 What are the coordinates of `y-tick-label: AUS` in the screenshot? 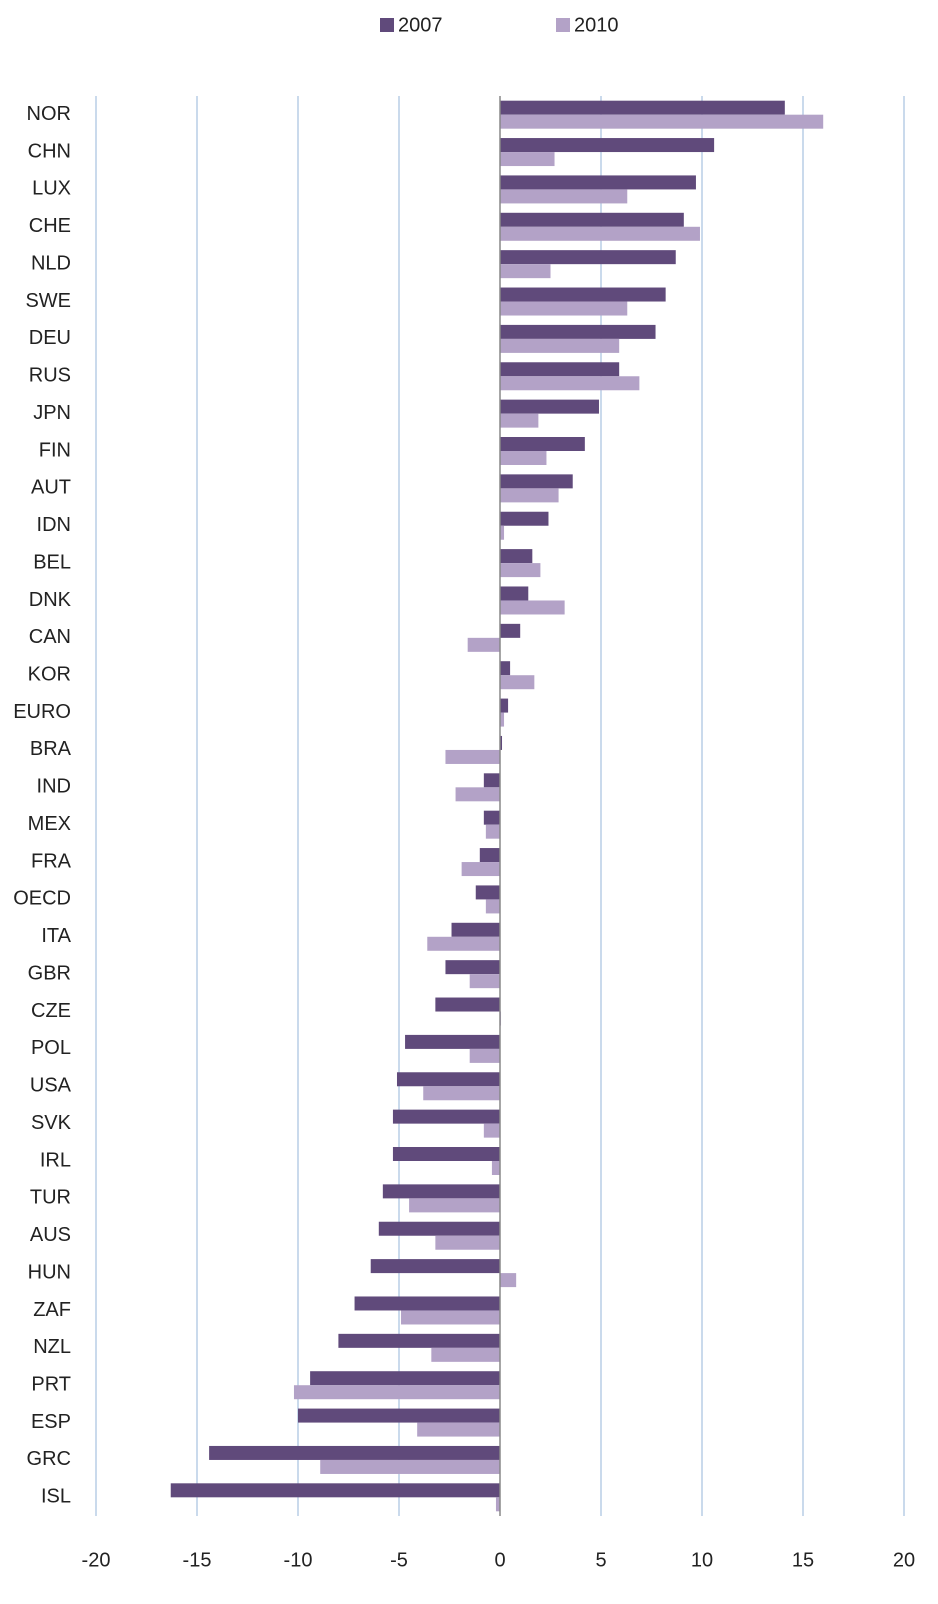 It's located at (50, 1235).